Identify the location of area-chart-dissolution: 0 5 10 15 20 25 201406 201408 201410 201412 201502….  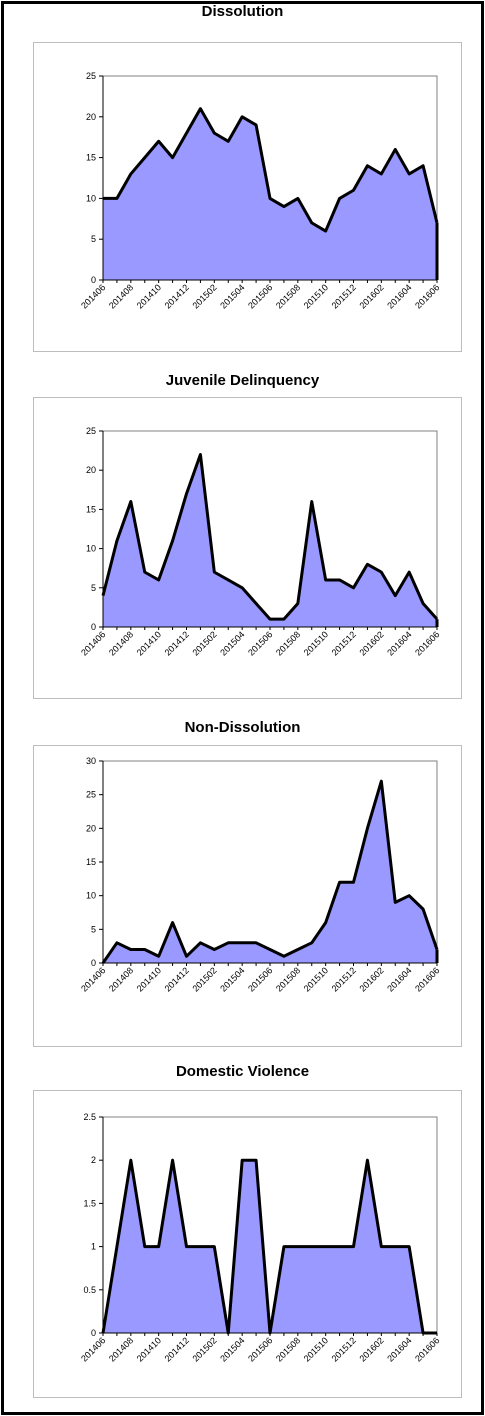
(260, 191).